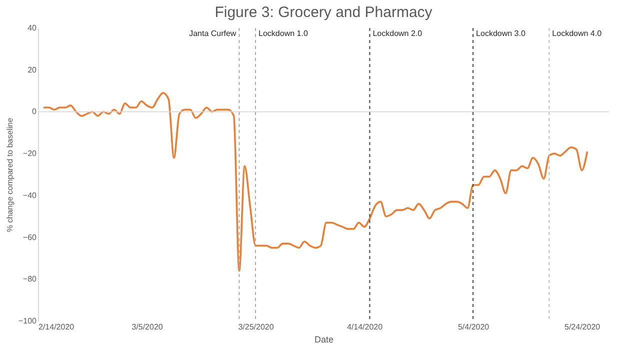  I want to click on x-tick-label: 5/4/2020, so click(474, 327).